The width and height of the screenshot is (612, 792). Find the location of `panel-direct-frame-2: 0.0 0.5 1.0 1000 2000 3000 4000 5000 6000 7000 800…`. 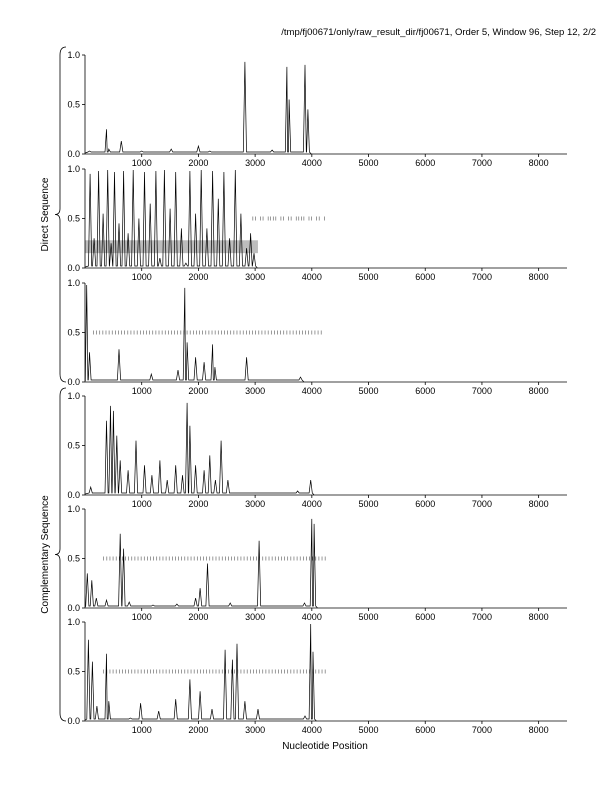

panel-direct-frame-2: 0.0 0.5 1.0 1000 2000 3000 4000 5000 6000 7000 800… is located at coordinates (317, 223).